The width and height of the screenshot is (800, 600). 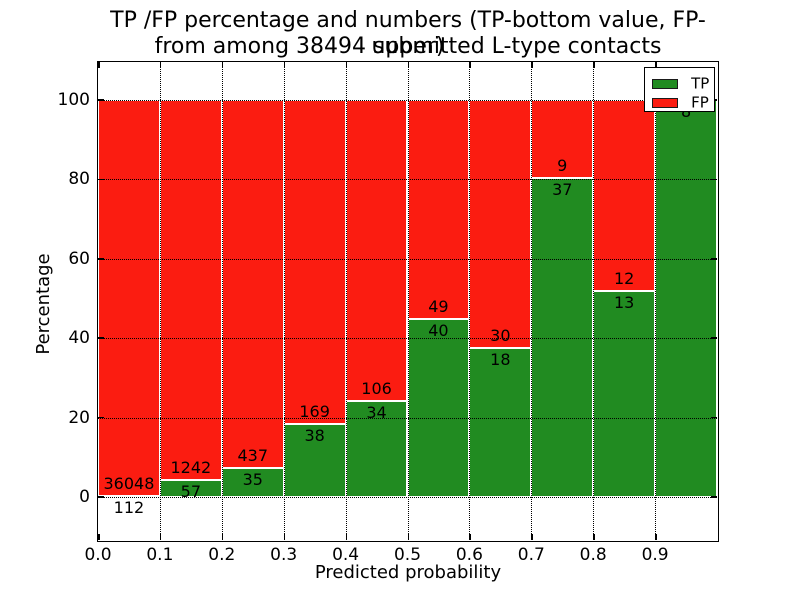 What do you see at coordinates (73, 100) in the screenshot?
I see `y-tick-label-100: 100` at bounding box center [73, 100].